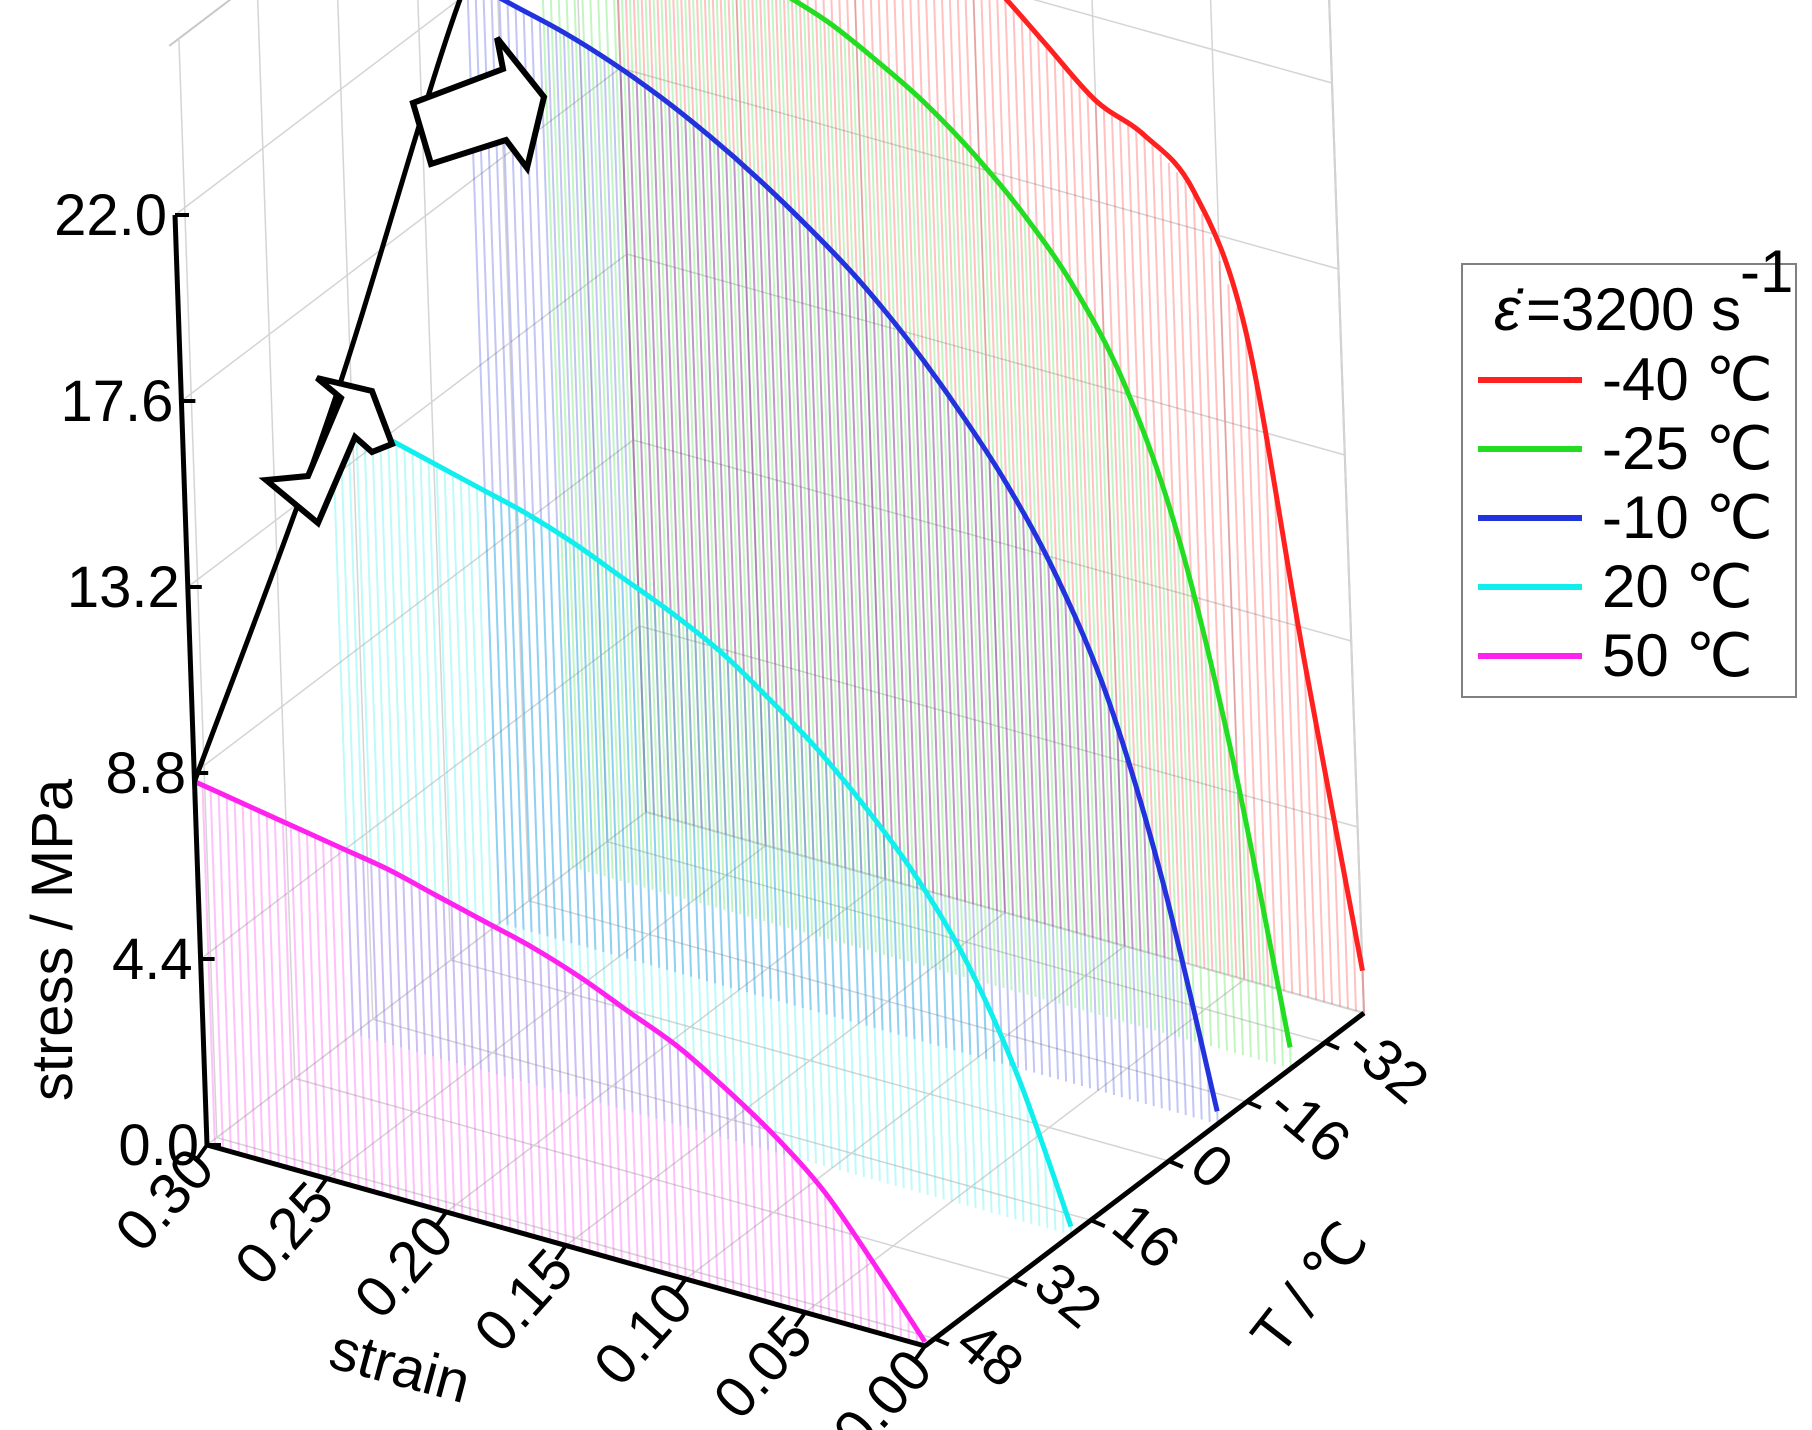  What do you see at coordinates (117, 401) in the screenshot?
I see `z-tick-label: 17.6` at bounding box center [117, 401].